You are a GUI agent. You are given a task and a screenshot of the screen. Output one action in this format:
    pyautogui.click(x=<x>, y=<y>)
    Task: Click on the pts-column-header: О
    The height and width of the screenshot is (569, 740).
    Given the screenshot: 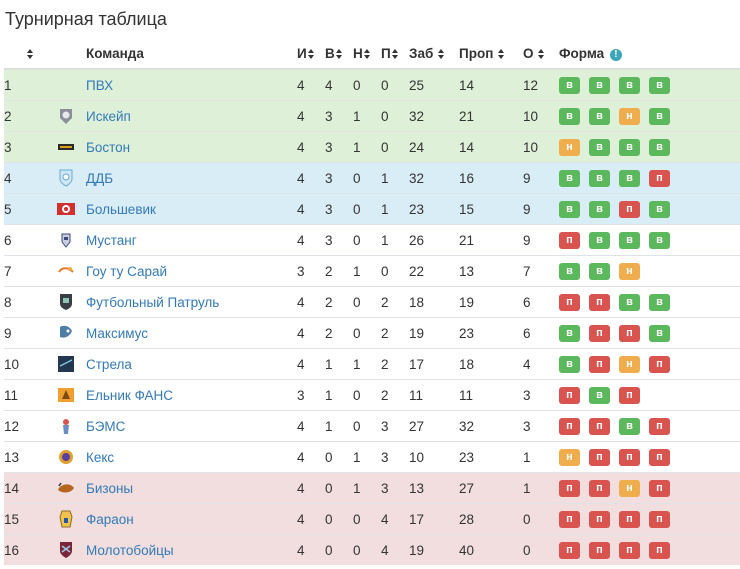 What is the action you would take?
    pyautogui.click(x=541, y=54)
    